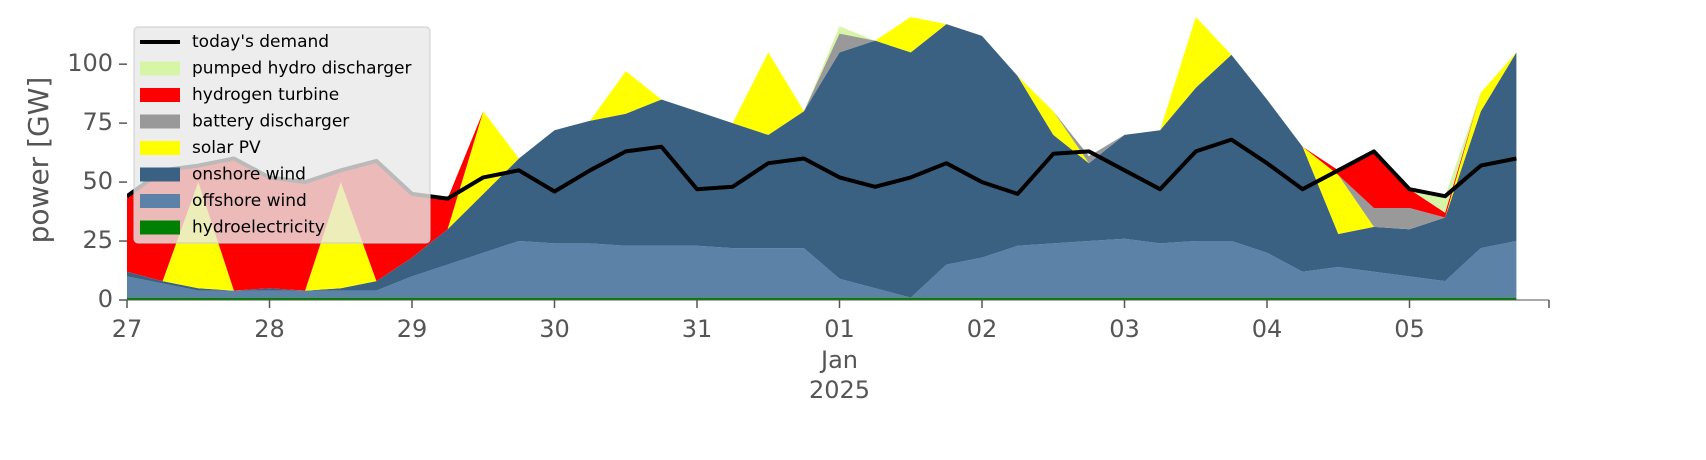 The image size is (1706, 460). I want to click on y-tick-label: 50, so click(97, 181).